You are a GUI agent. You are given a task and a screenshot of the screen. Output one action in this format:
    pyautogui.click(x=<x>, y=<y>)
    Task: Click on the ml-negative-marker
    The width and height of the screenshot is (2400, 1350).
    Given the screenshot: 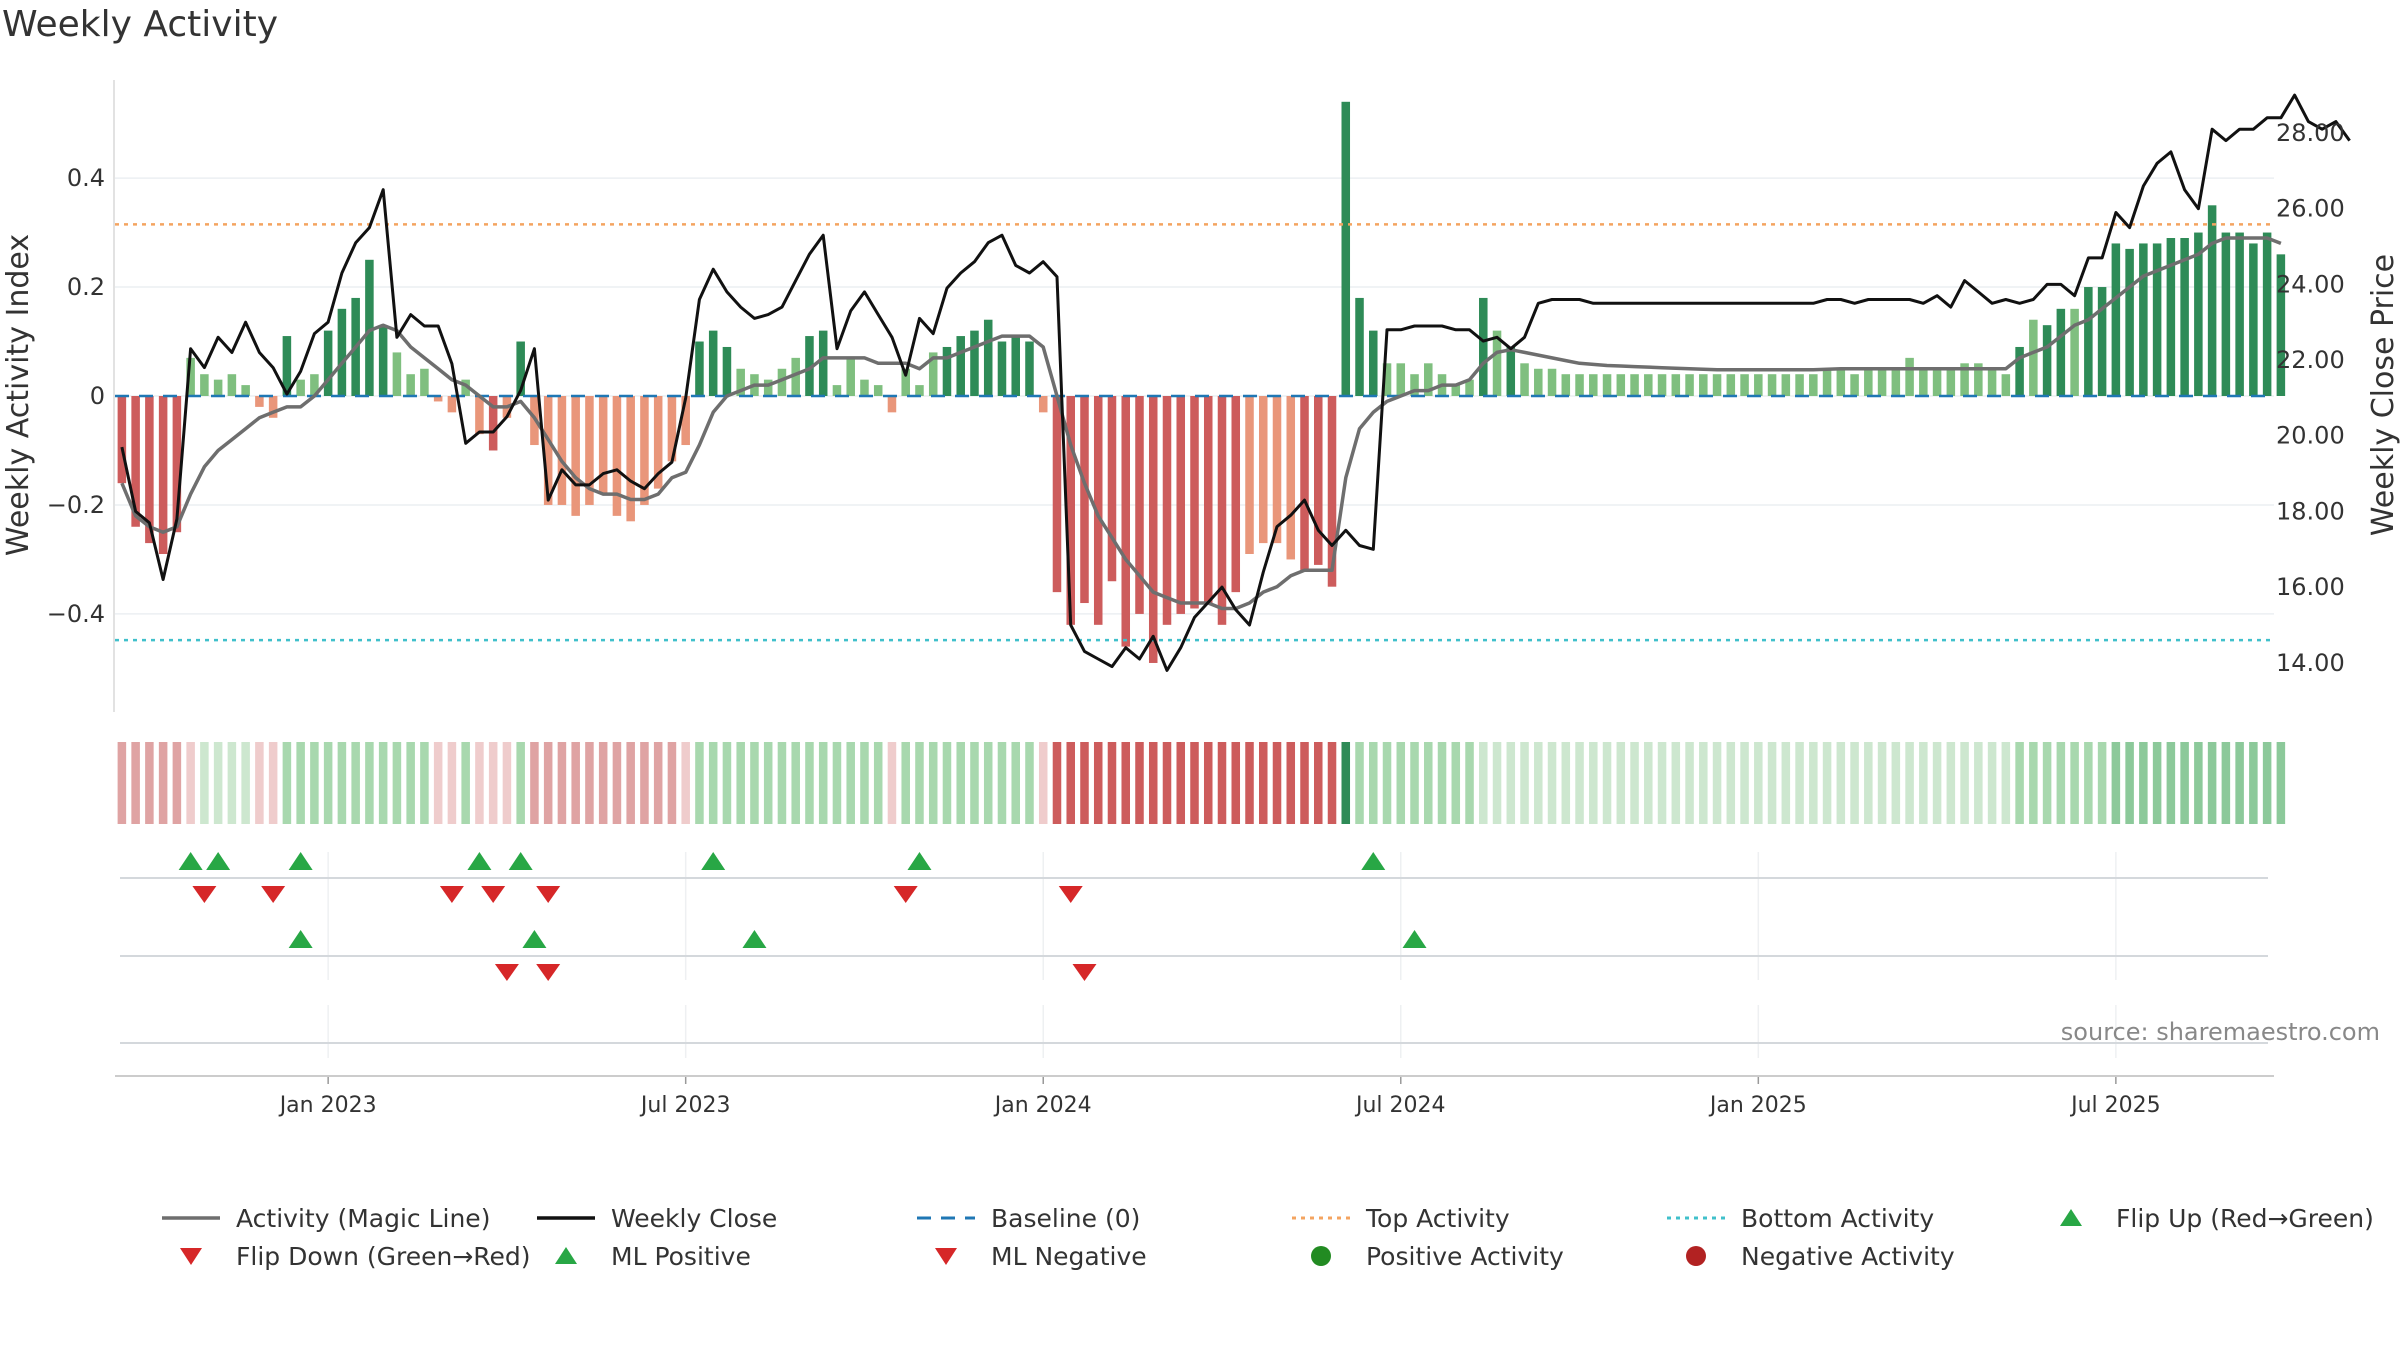 What is the action you would take?
    pyautogui.click(x=1084, y=972)
    